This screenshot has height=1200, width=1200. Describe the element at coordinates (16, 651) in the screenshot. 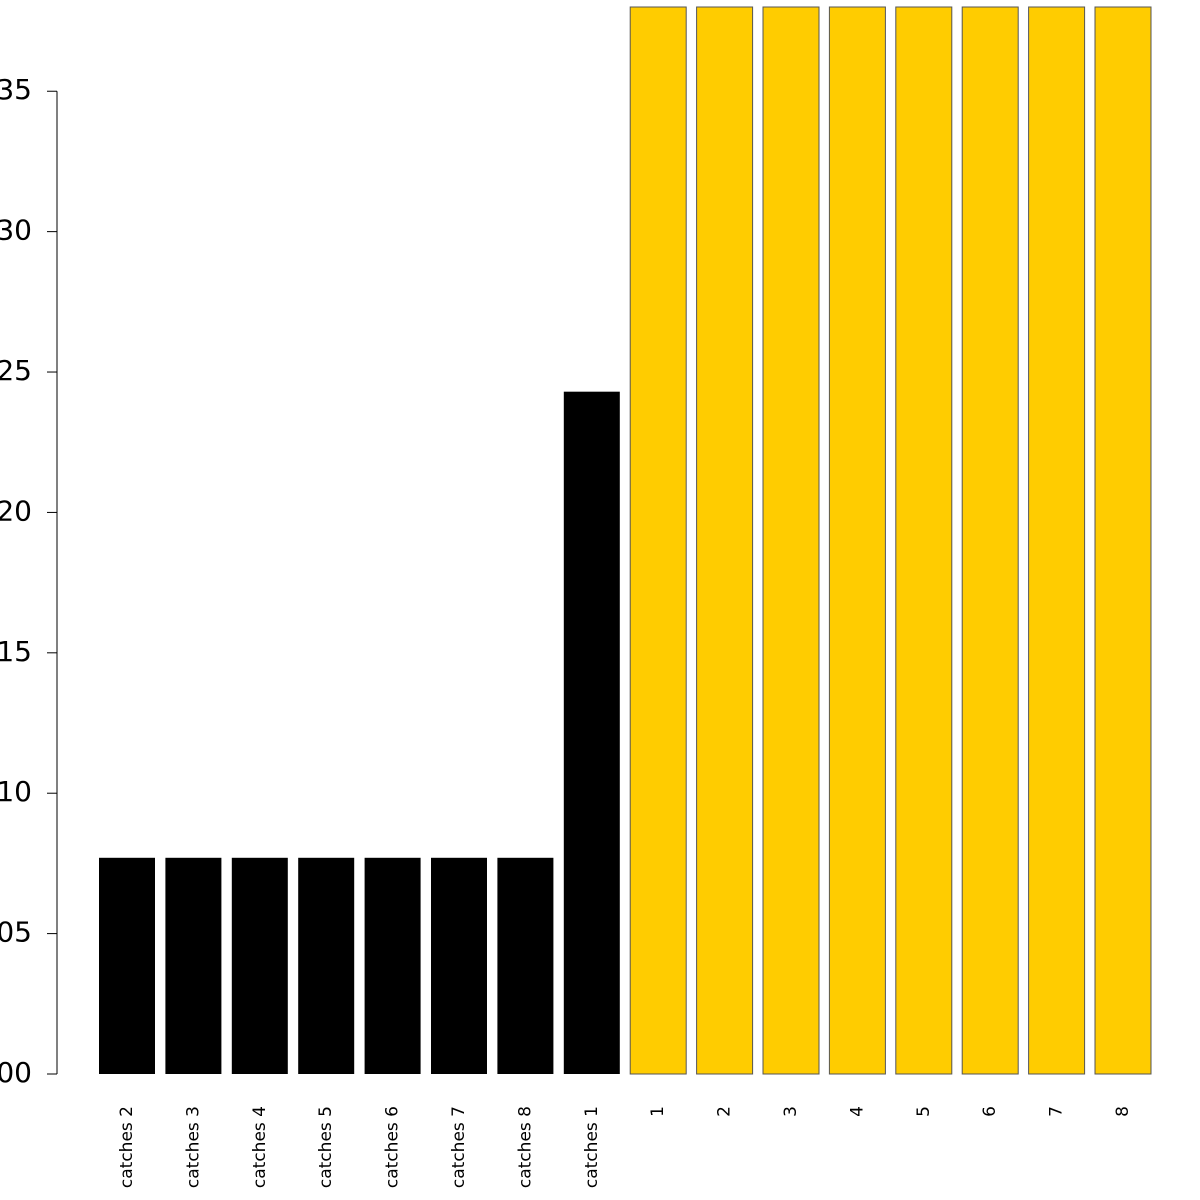

I see `y-tick-label: 0.15` at that location.